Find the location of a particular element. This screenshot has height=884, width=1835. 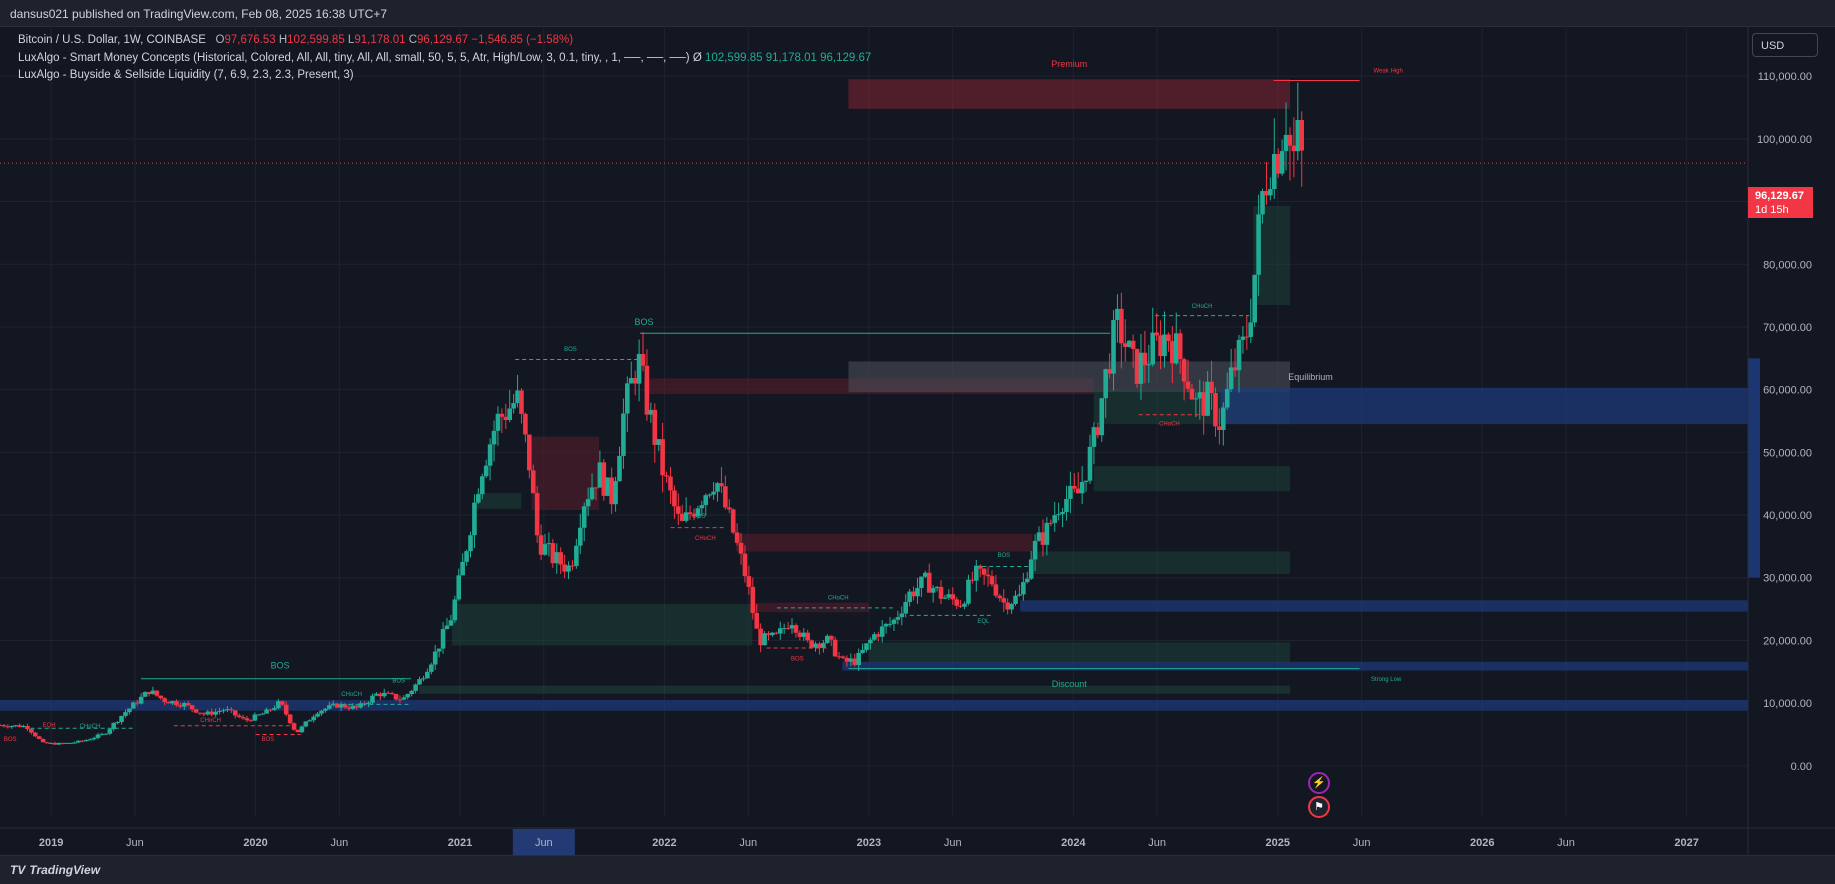

close-value: 96,129.67 is located at coordinates (443, 40).